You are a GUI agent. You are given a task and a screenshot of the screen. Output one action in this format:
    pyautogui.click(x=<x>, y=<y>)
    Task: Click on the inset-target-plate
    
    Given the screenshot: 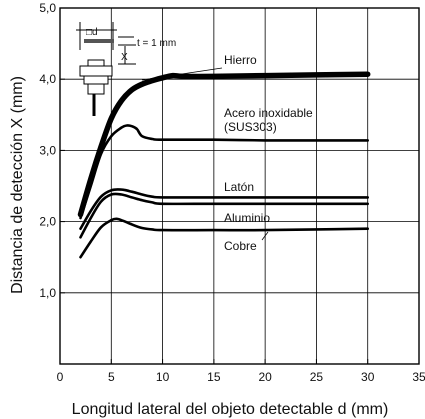 What is the action you would take?
    pyautogui.click(x=99, y=41)
    